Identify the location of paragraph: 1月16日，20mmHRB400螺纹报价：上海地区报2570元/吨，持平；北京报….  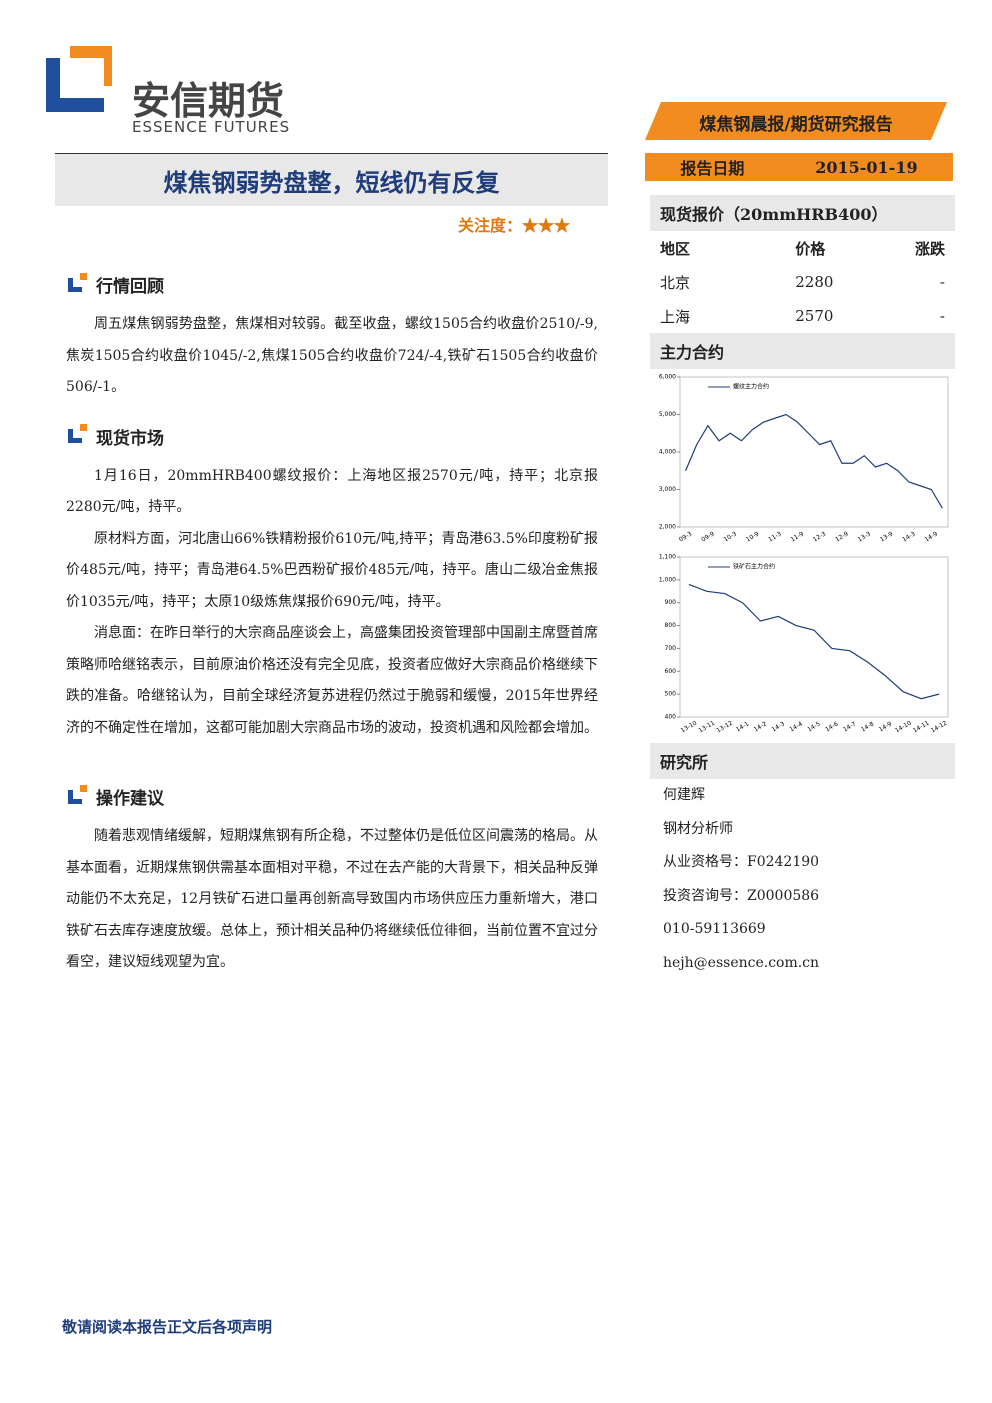
(332, 491).